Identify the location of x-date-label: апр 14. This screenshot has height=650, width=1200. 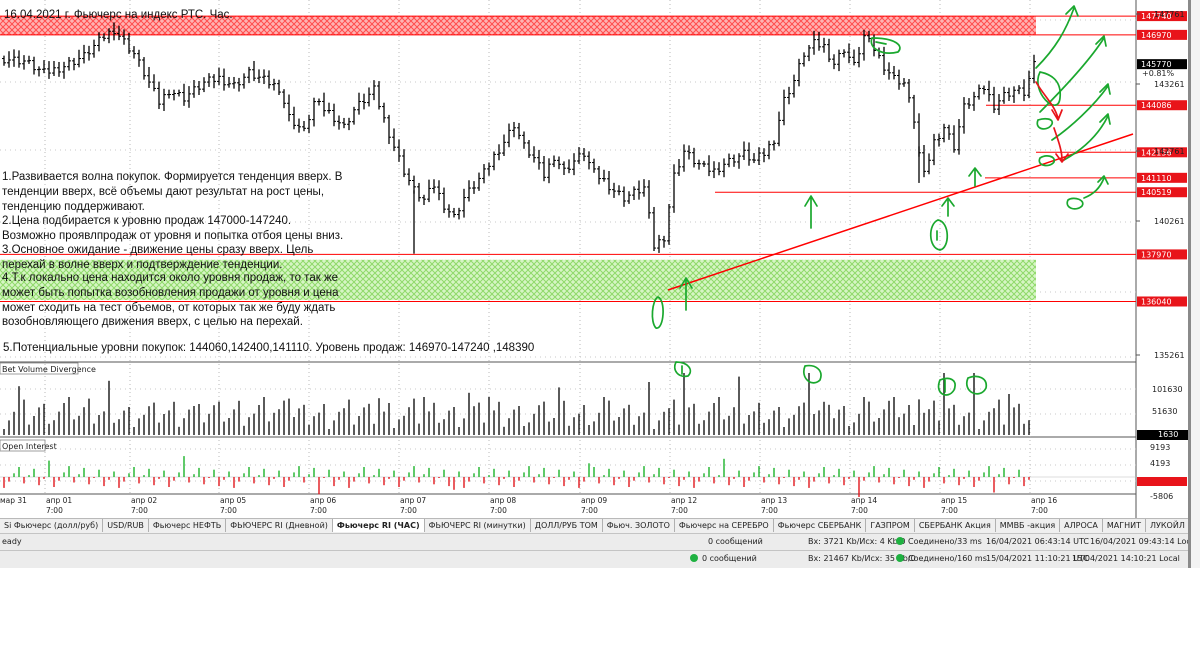
(864, 500).